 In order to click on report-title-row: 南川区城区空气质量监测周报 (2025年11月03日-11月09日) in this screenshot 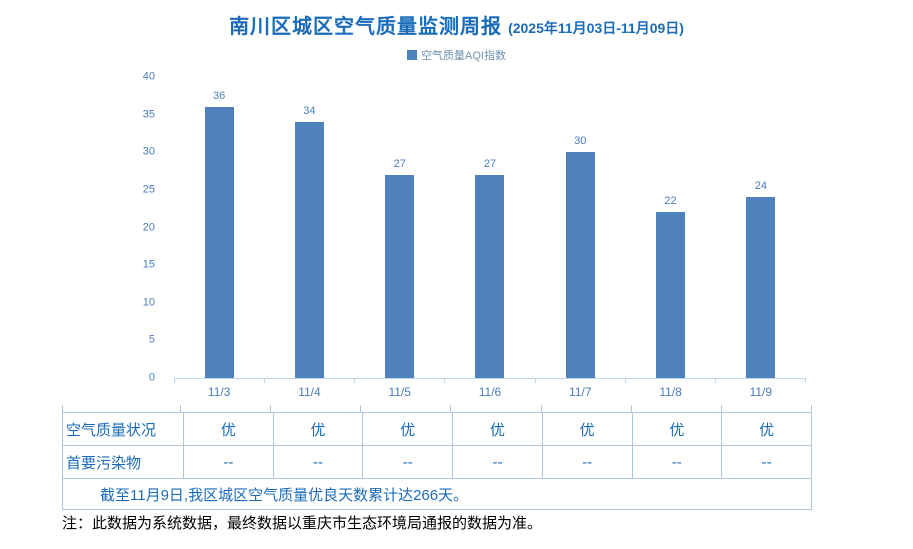, I will do `click(456, 24)`.